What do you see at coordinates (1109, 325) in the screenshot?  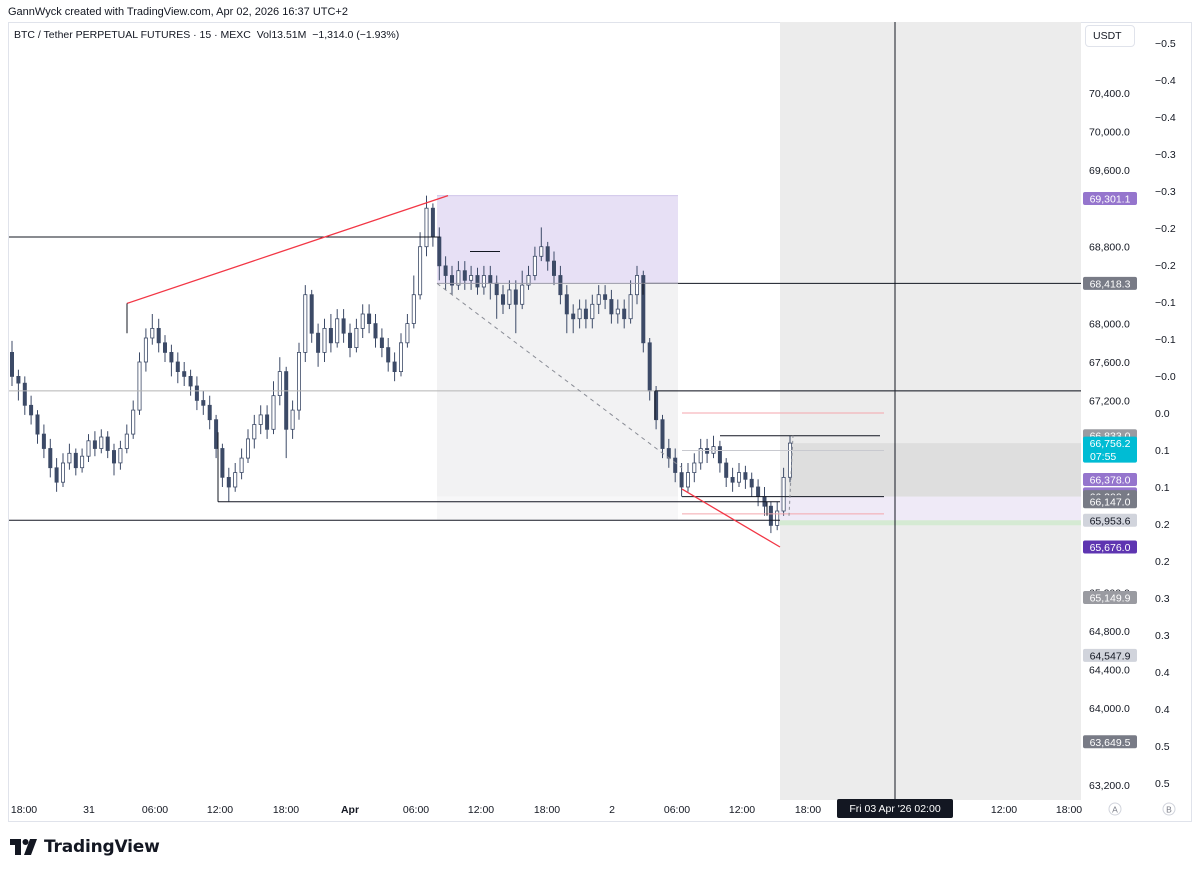 I see `price-axis-tick: 68,000.0` at bounding box center [1109, 325].